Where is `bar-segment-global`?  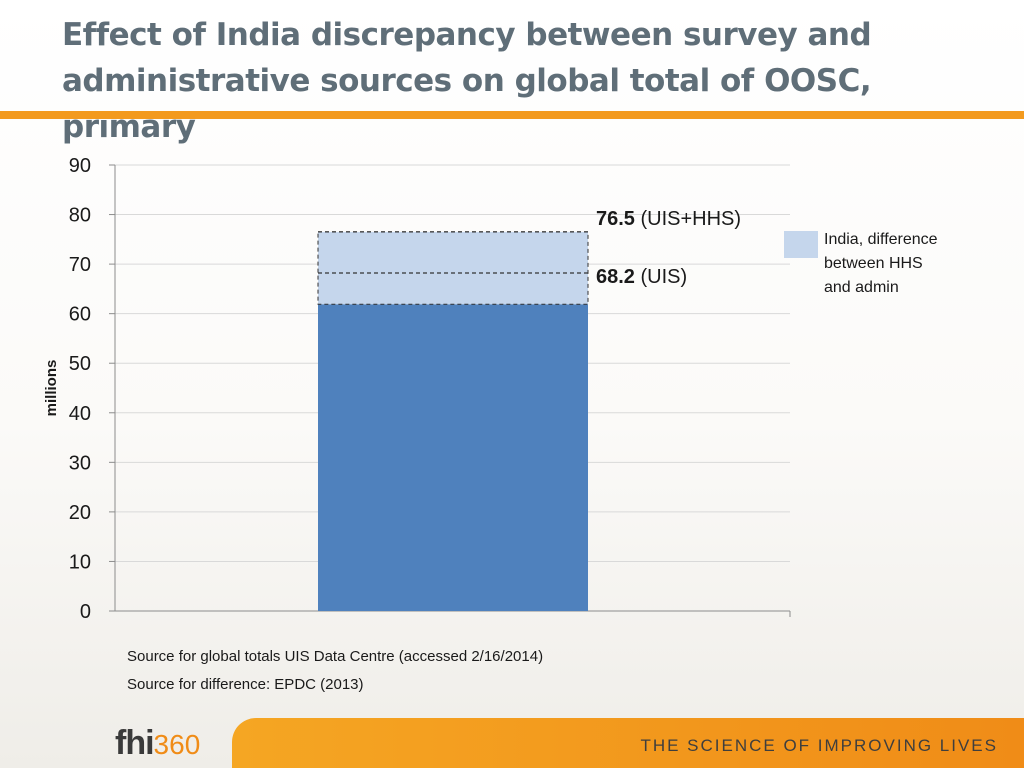 bar-segment-global is located at coordinates (453, 457).